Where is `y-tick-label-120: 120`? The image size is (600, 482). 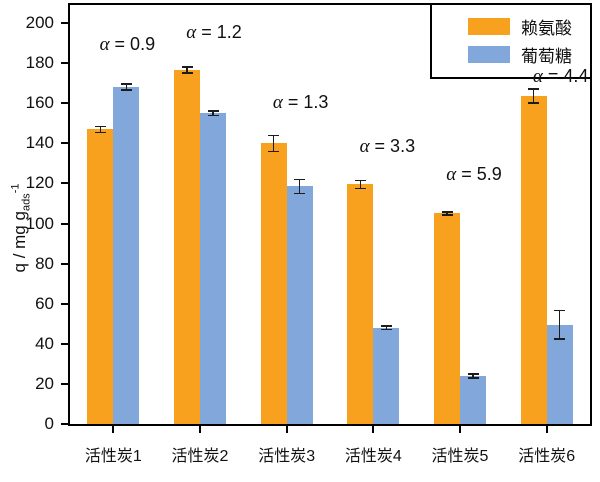
y-tick-label-120: 120 is located at coordinates (39, 183).